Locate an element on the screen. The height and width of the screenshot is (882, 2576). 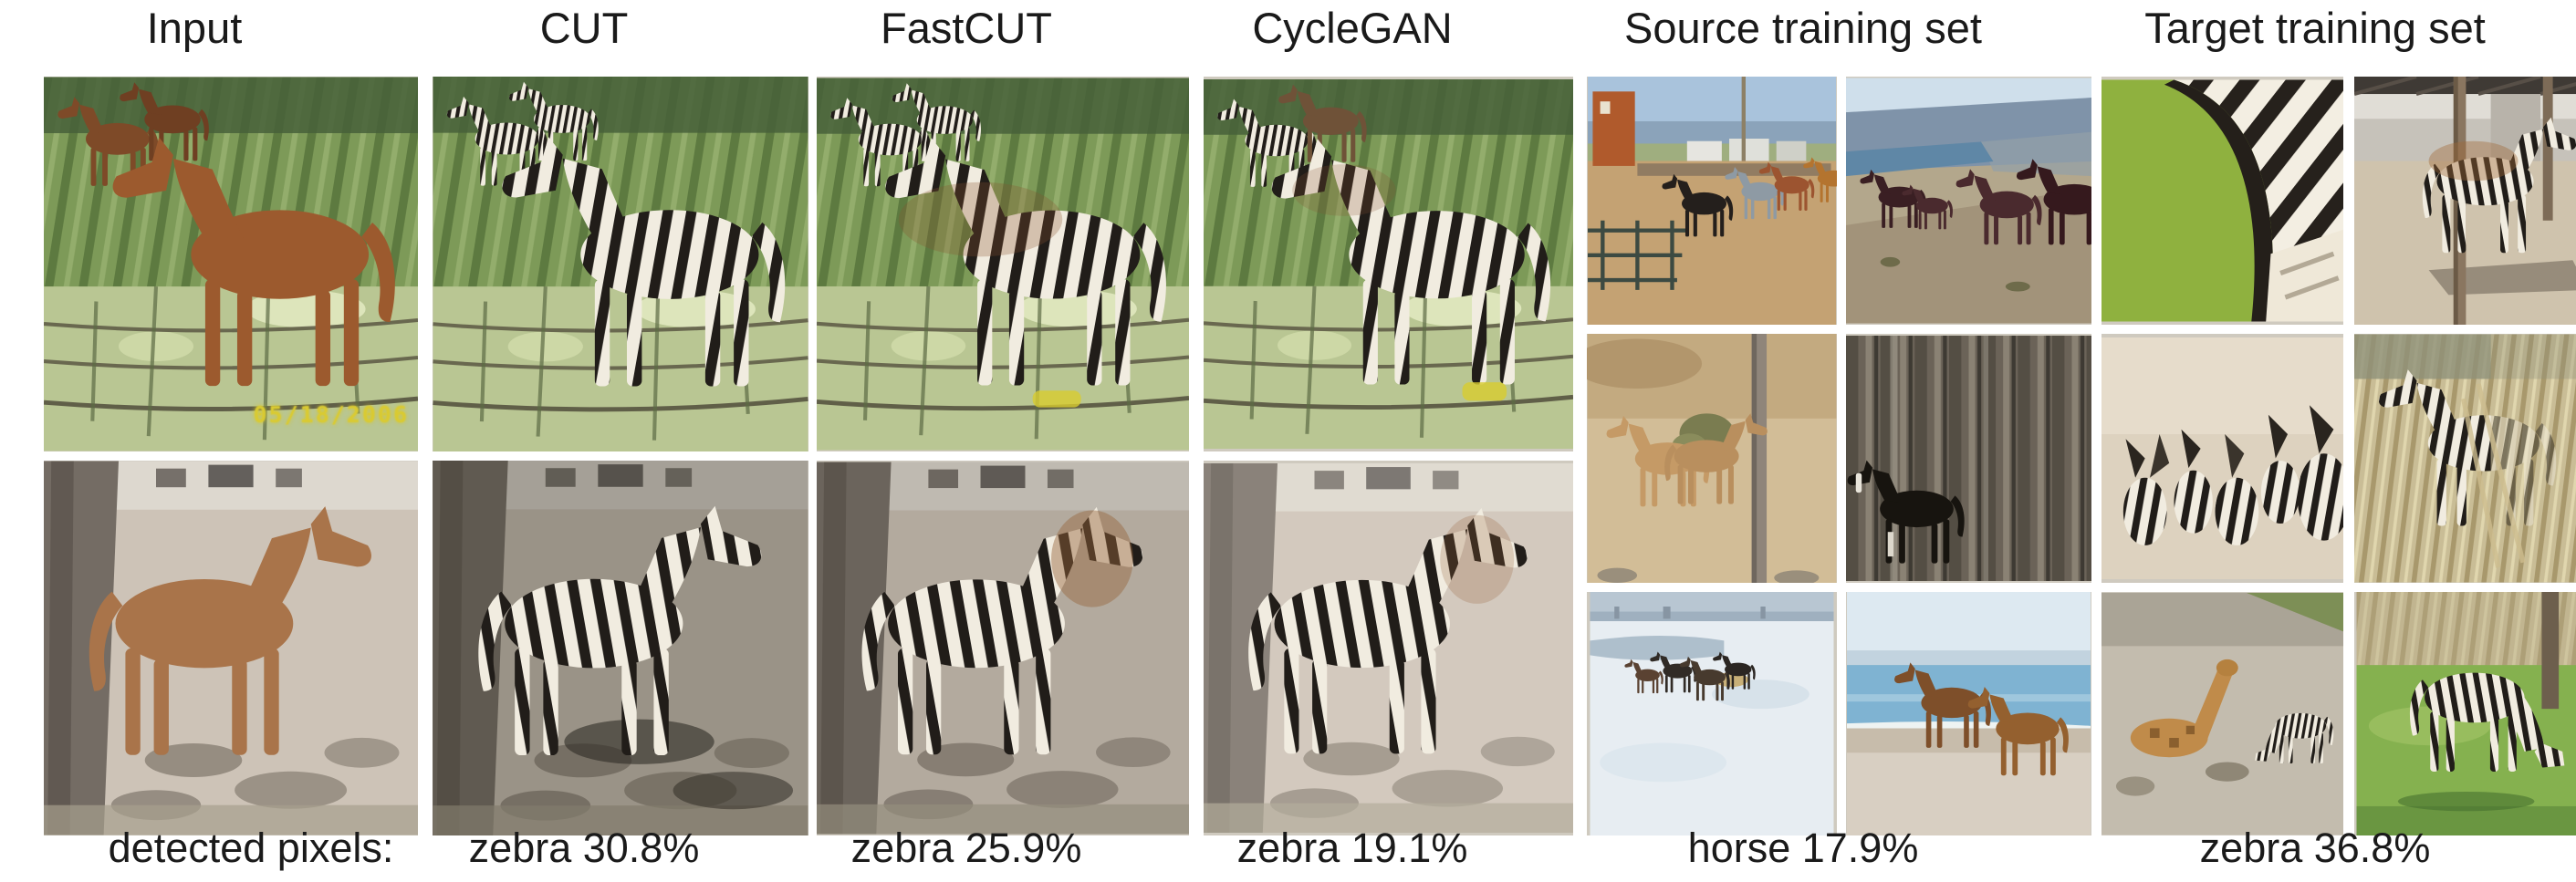
column-header-fastcut: FastCUT is located at coordinates (966, 28).